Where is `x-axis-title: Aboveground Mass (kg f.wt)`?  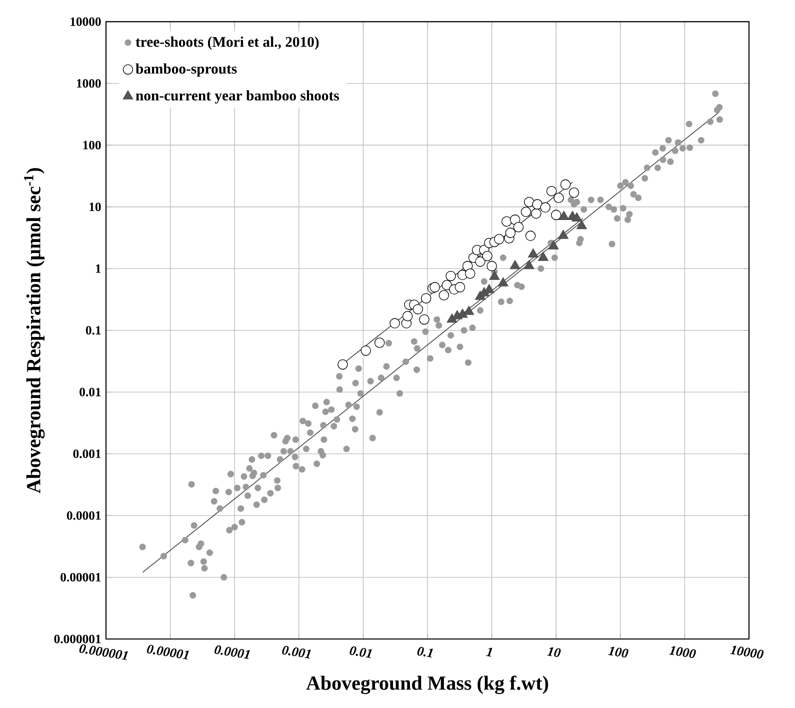
x-axis-title: Aboveground Mass (kg f.wt) is located at coordinates (427, 685).